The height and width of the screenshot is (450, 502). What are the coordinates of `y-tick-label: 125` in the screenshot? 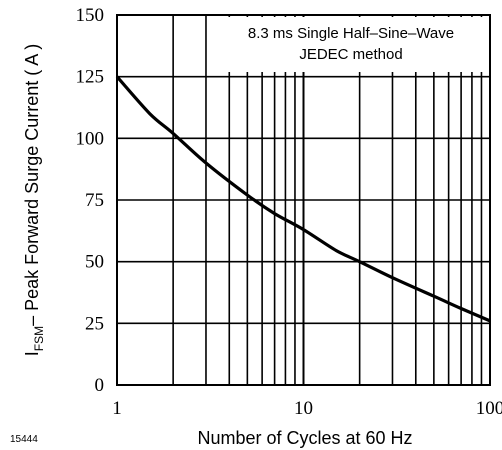 It's located at (90, 77).